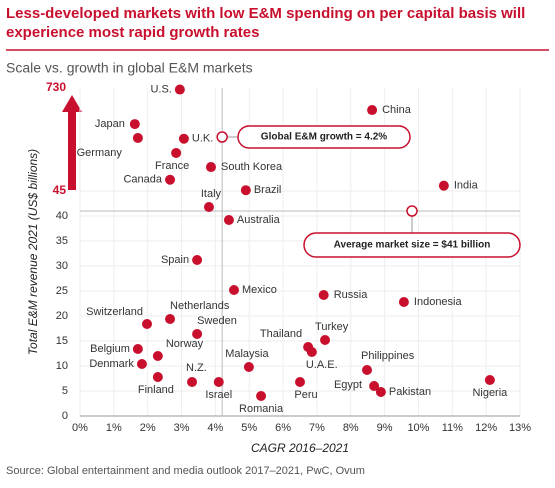 Image resolution: width=555 pixels, height=488 pixels. Describe the element at coordinates (172, 166) in the screenshot. I see `point-label: France` at that location.